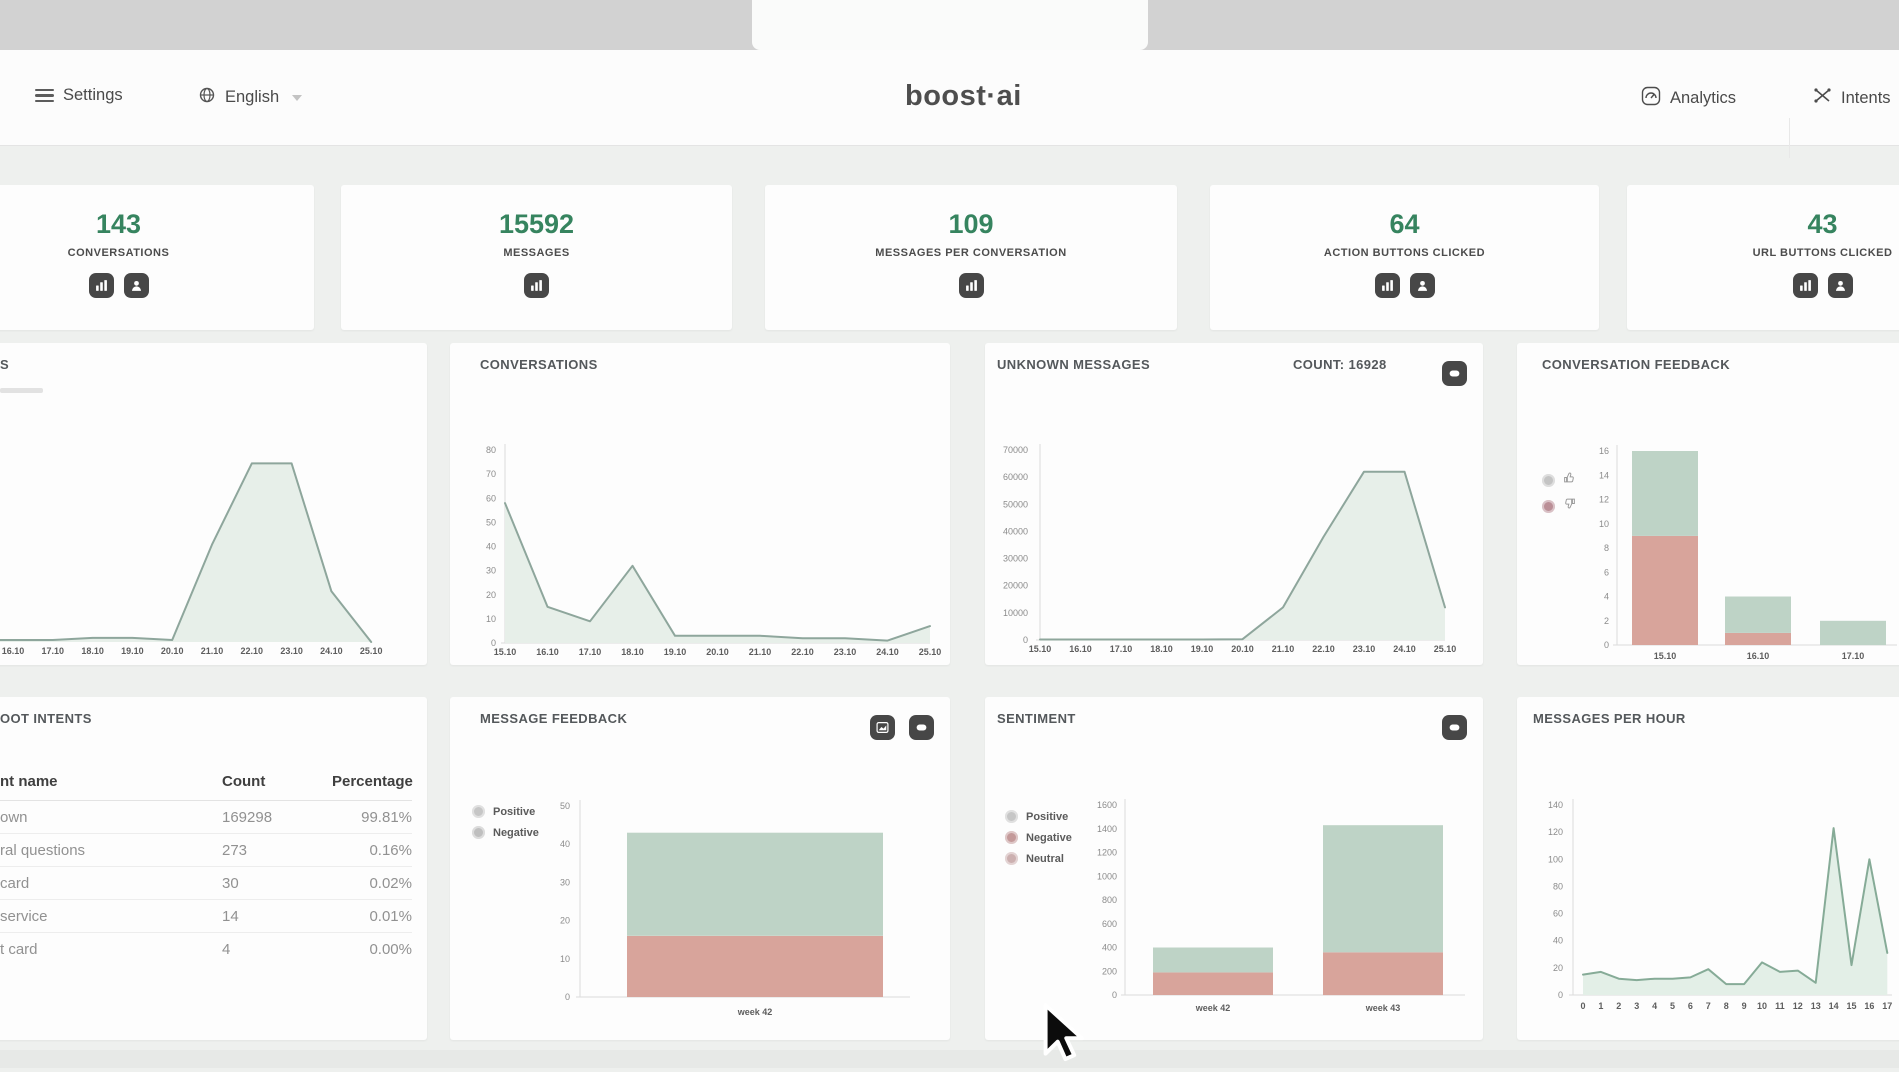  What do you see at coordinates (735, 908) in the screenshot?
I see `message-feedback-chart: 0 10 20 30 40 50 week 42` at bounding box center [735, 908].